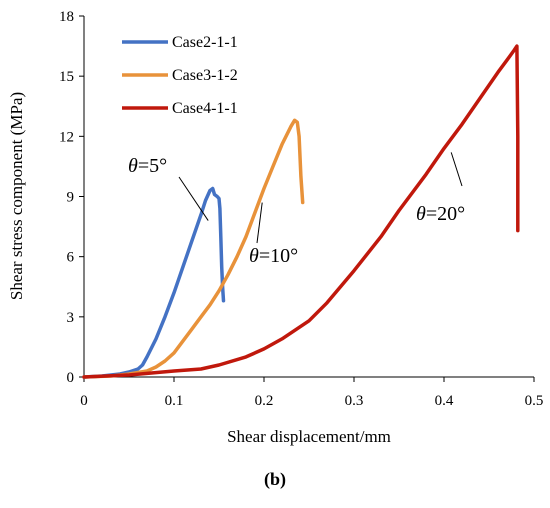 The width and height of the screenshot is (550, 508). What do you see at coordinates (444, 401) in the screenshot?
I see `x-tick-label: 0.4` at bounding box center [444, 401].